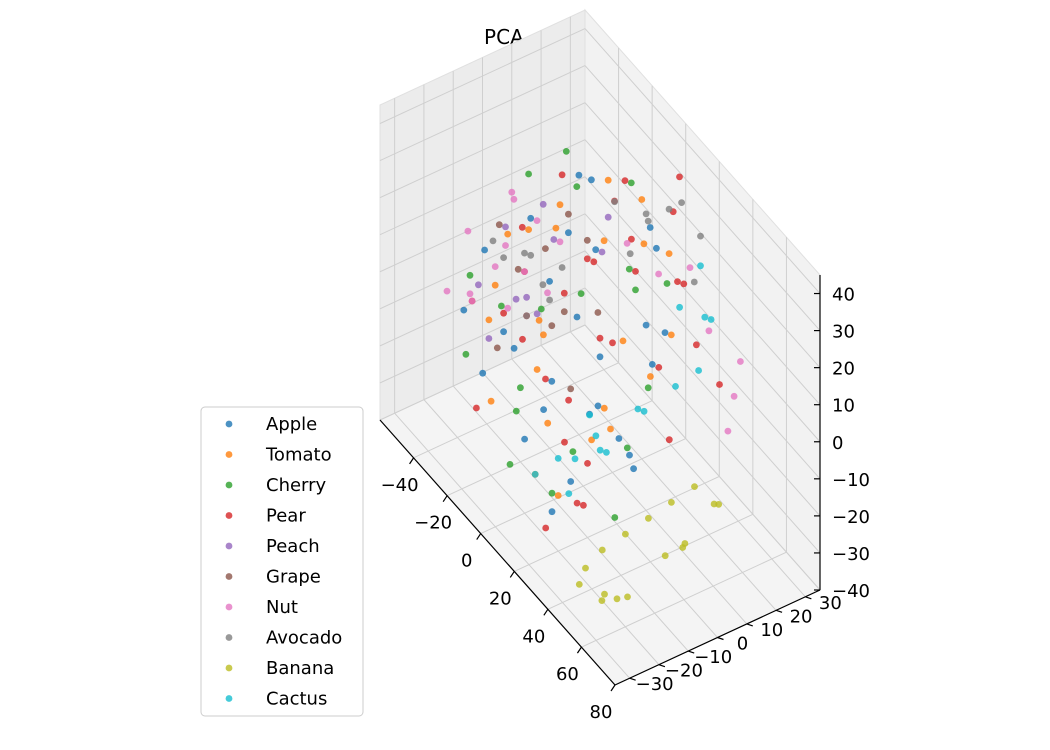 This screenshot has height=750, width=1050. Describe the element at coordinates (304, 638) in the screenshot. I see `legend-label-avocado: Avocado` at that location.